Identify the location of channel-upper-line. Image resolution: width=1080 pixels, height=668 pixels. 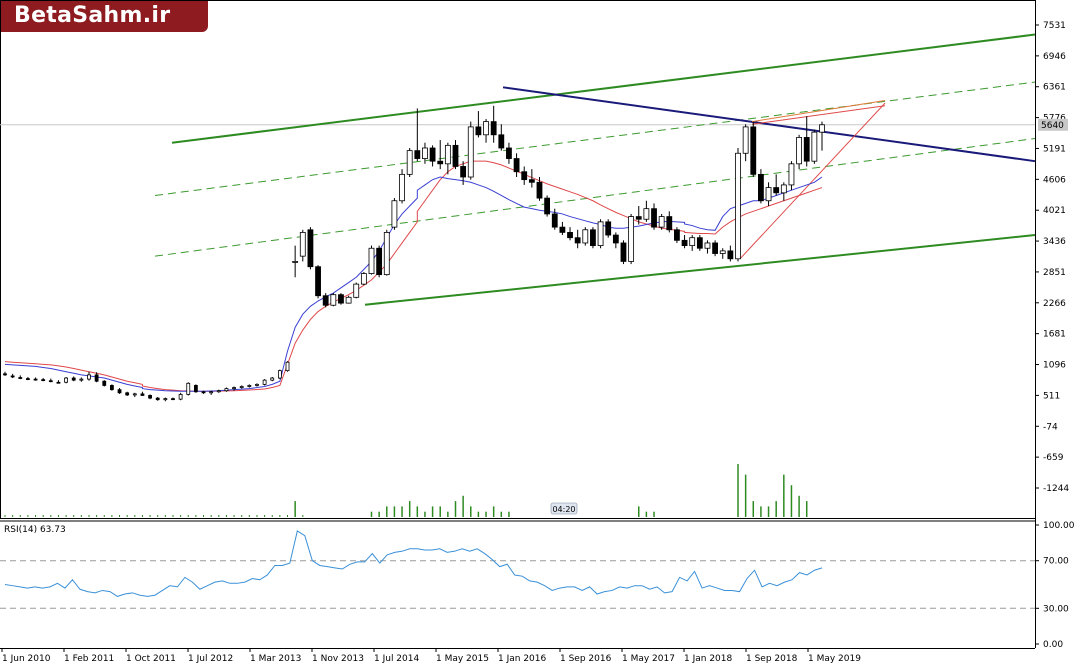
(603, 88).